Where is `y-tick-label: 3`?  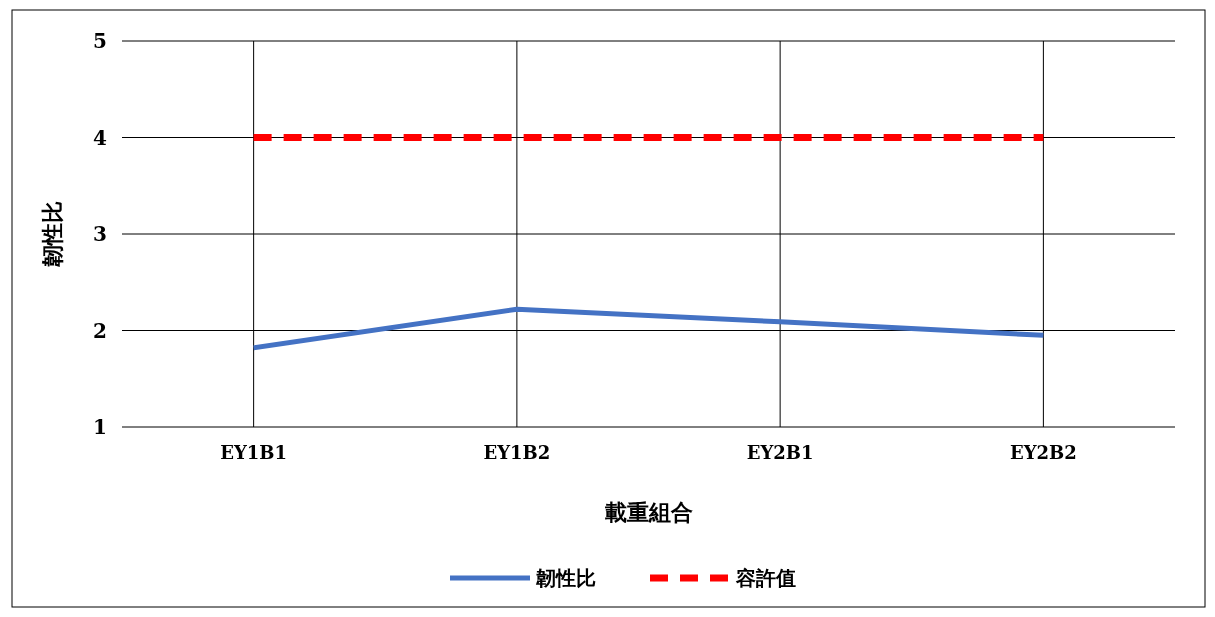 y-tick-label: 3 is located at coordinates (100, 234).